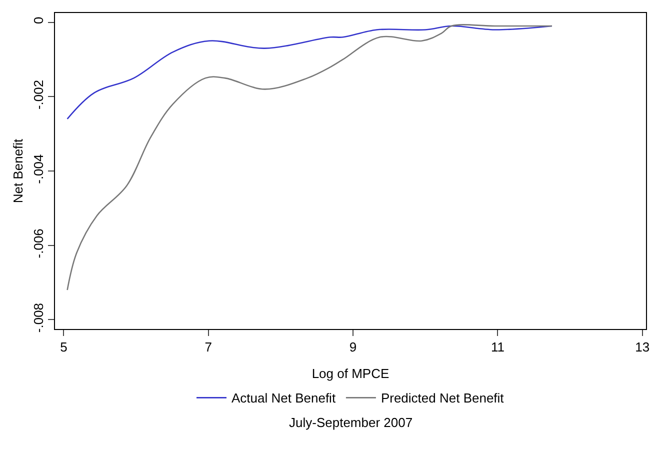 This screenshot has height=449, width=662. What do you see at coordinates (38, 317) in the screenshot?
I see `y-tick-label: -.008` at bounding box center [38, 317].